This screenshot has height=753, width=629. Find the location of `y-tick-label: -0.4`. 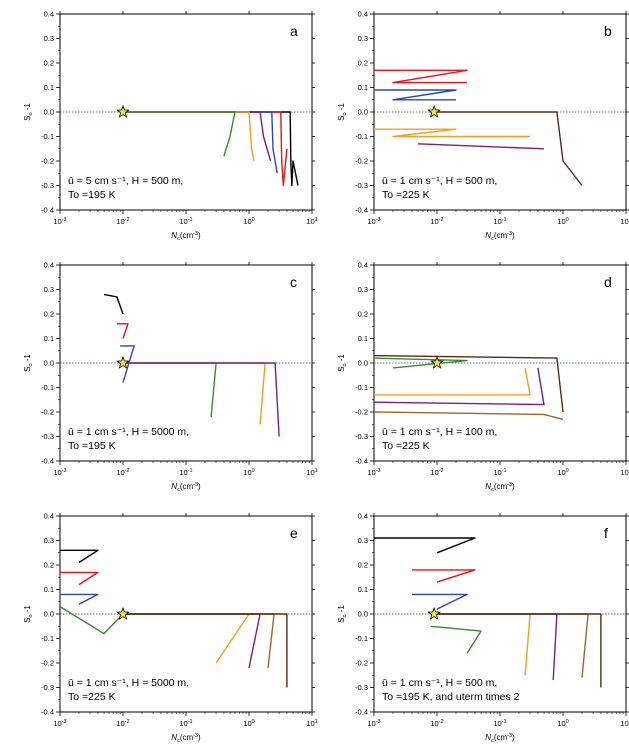

y-tick-label: -0.4 is located at coordinates (47, 210).